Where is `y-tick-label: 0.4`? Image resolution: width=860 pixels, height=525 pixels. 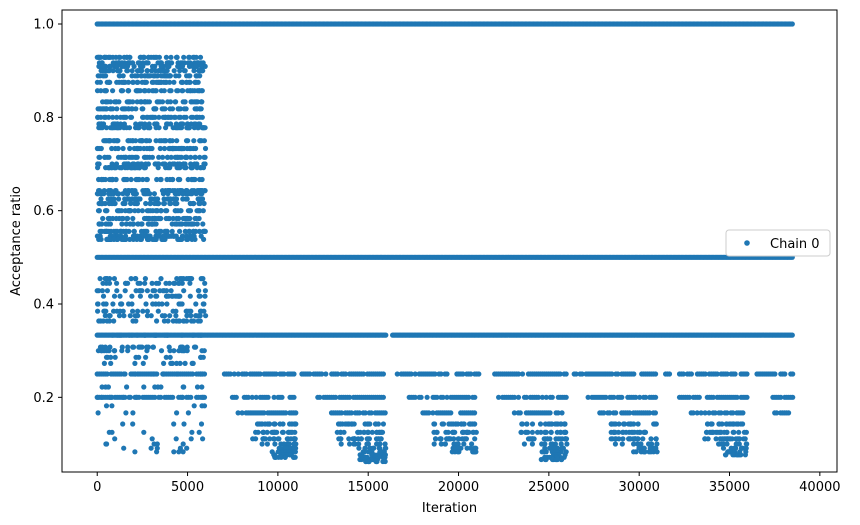 y-tick-label: 0.4 is located at coordinates (43, 305).